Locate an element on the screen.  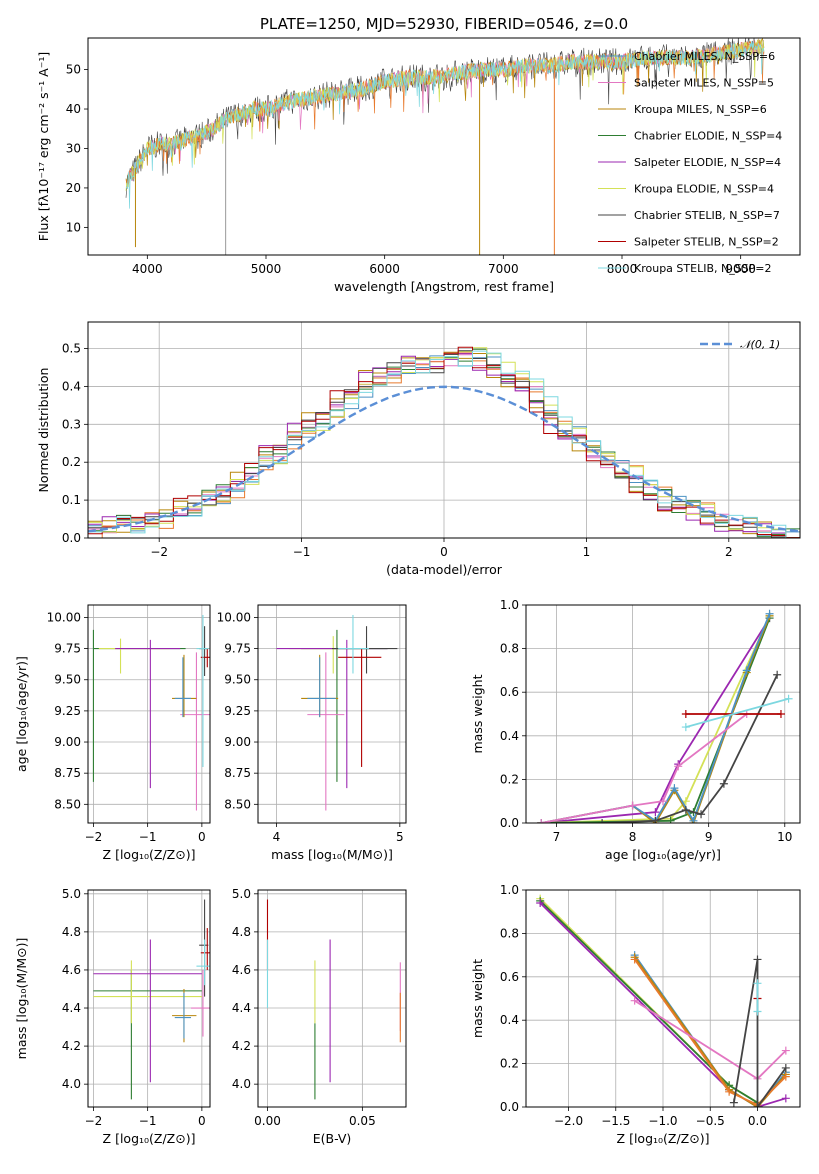
spectrum-plot is located at coordinates (445, 146).